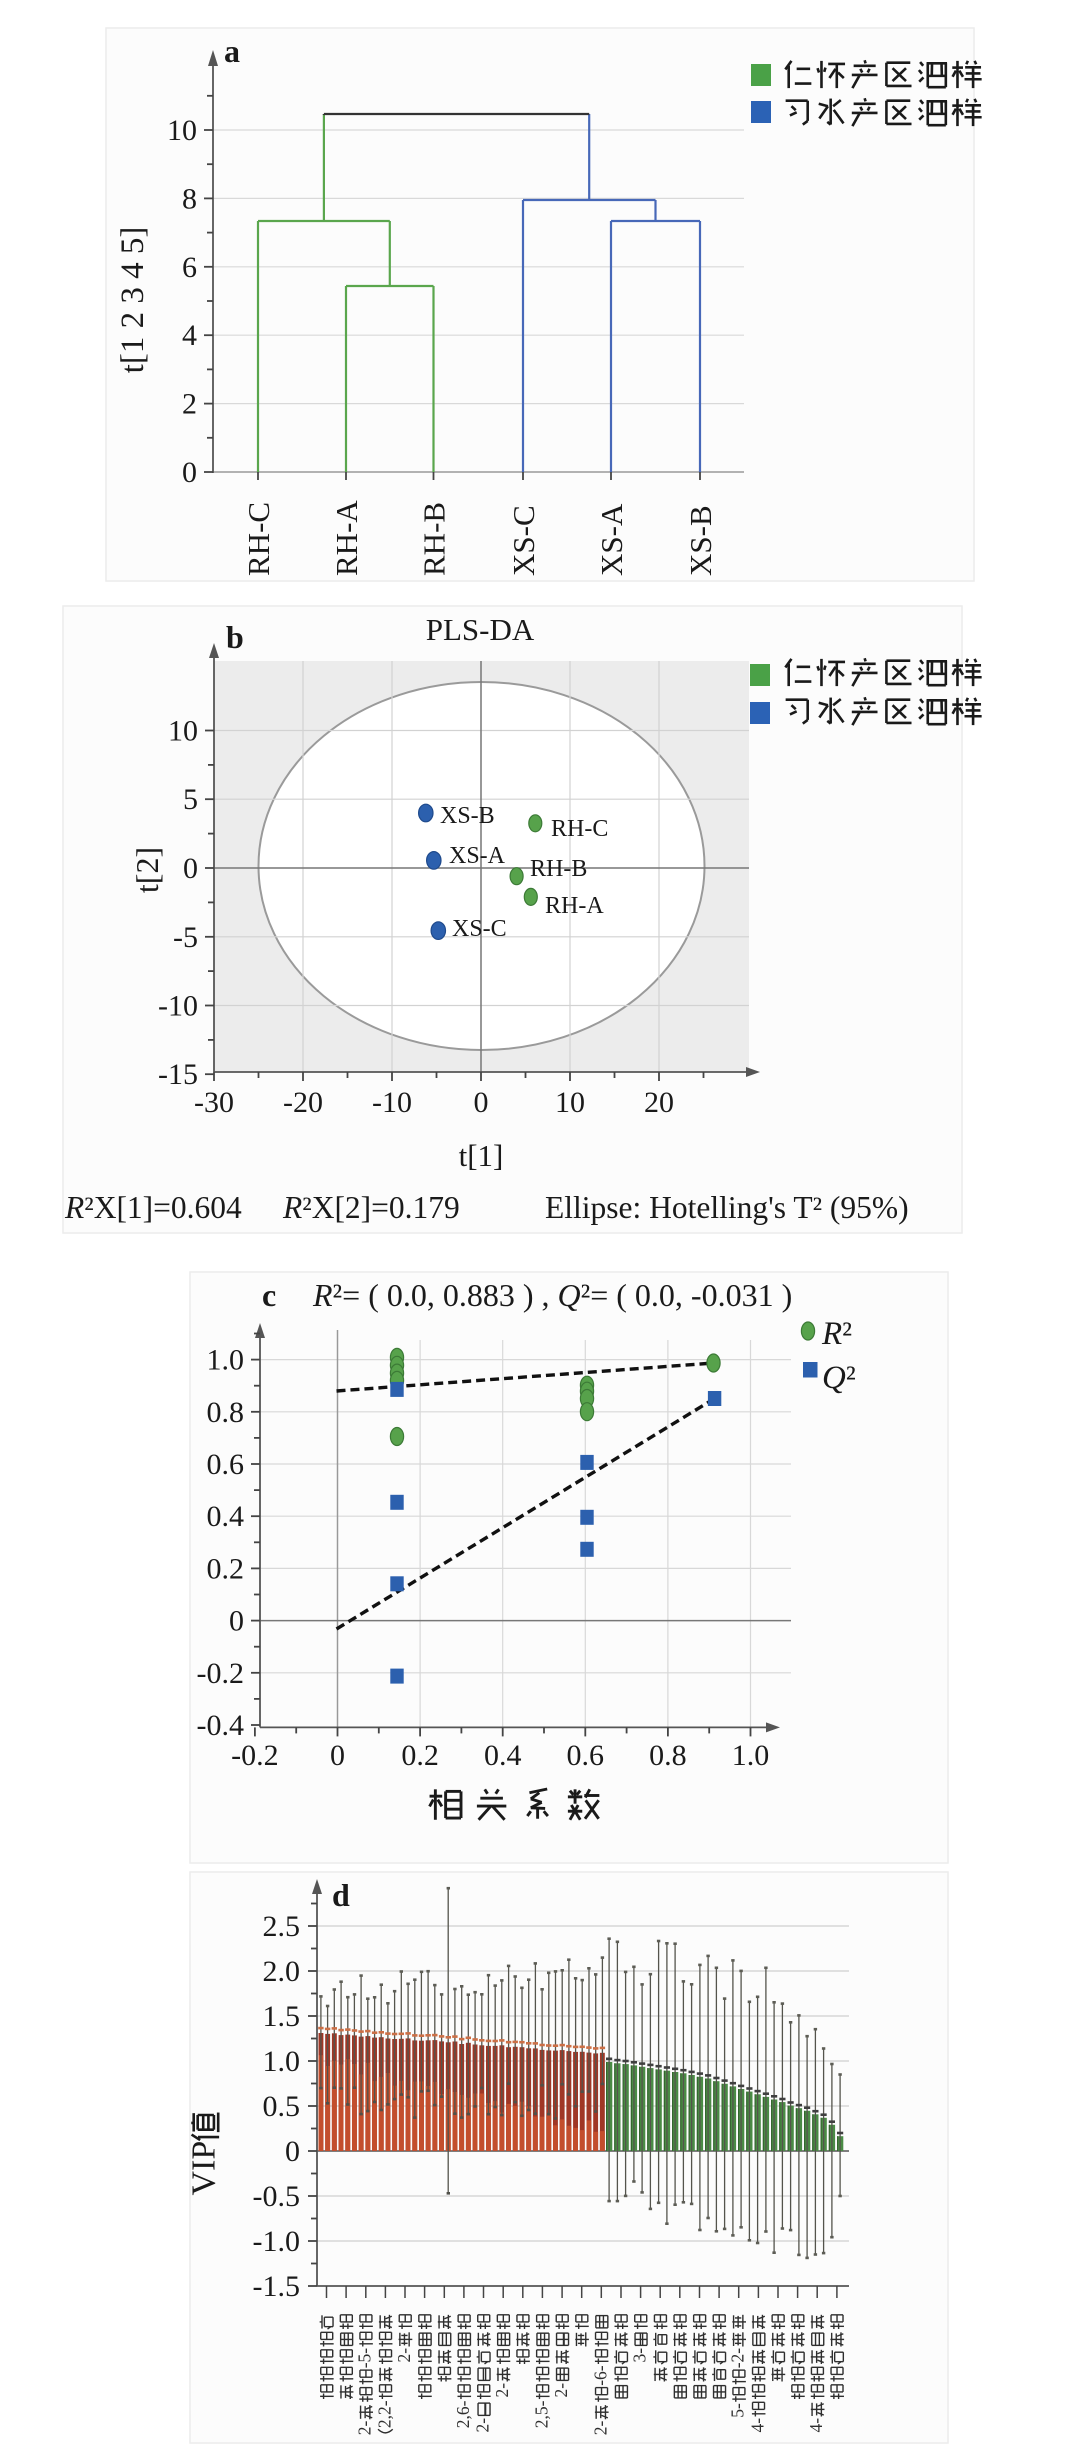 This screenshot has height=2457, width=1077. What do you see at coordinates (178, 1074) in the screenshot?
I see `svg-text: -15` at bounding box center [178, 1074].